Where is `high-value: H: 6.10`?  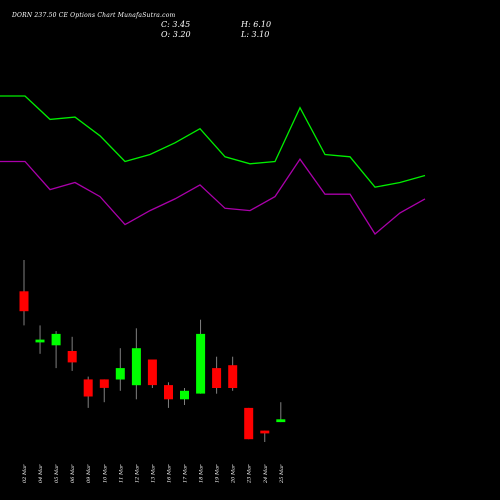
high-value: H: 6.10 is located at coordinates (256, 24).